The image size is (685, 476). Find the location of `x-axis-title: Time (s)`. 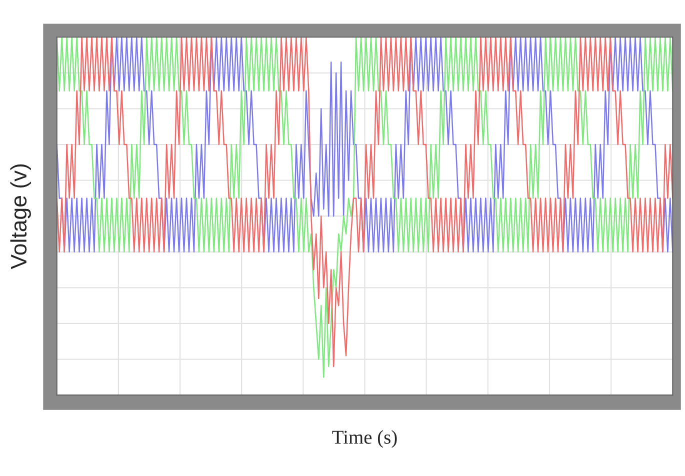

x-axis-title: Time (s) is located at coordinates (364, 439).